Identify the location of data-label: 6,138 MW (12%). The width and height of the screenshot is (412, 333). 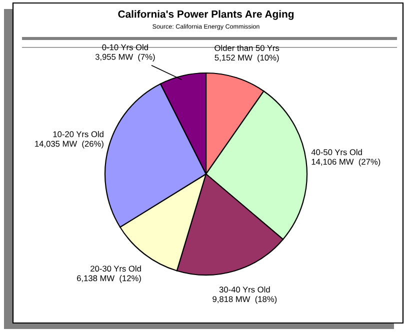
(109, 279).